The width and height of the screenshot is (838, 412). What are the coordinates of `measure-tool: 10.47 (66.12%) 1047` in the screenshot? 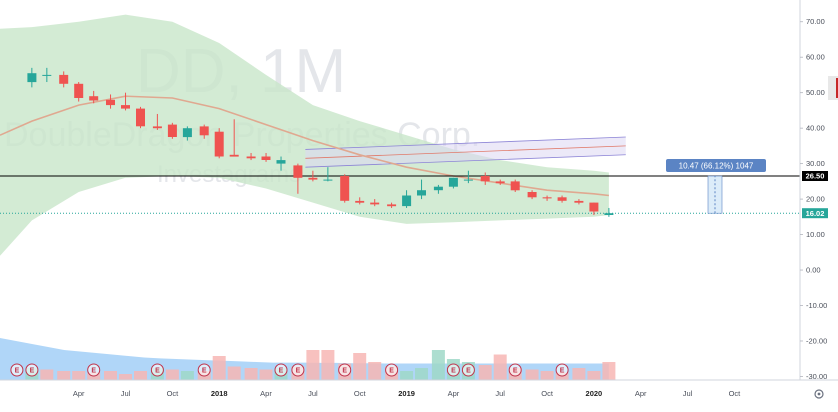 It's located at (716, 186).